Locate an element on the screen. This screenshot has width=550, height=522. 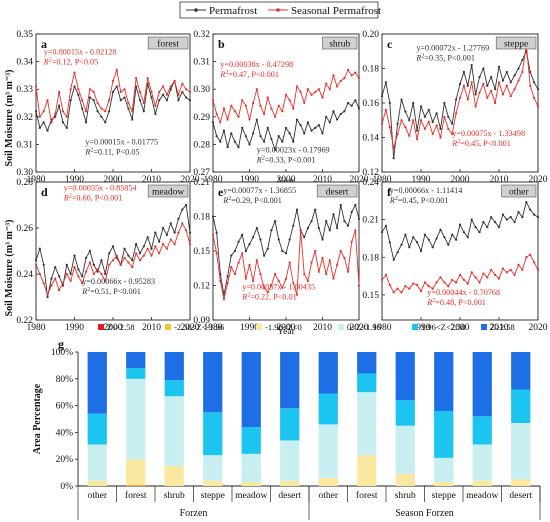
regression-equation: y=0.00066x - 1.11414 is located at coordinates (426, 190).